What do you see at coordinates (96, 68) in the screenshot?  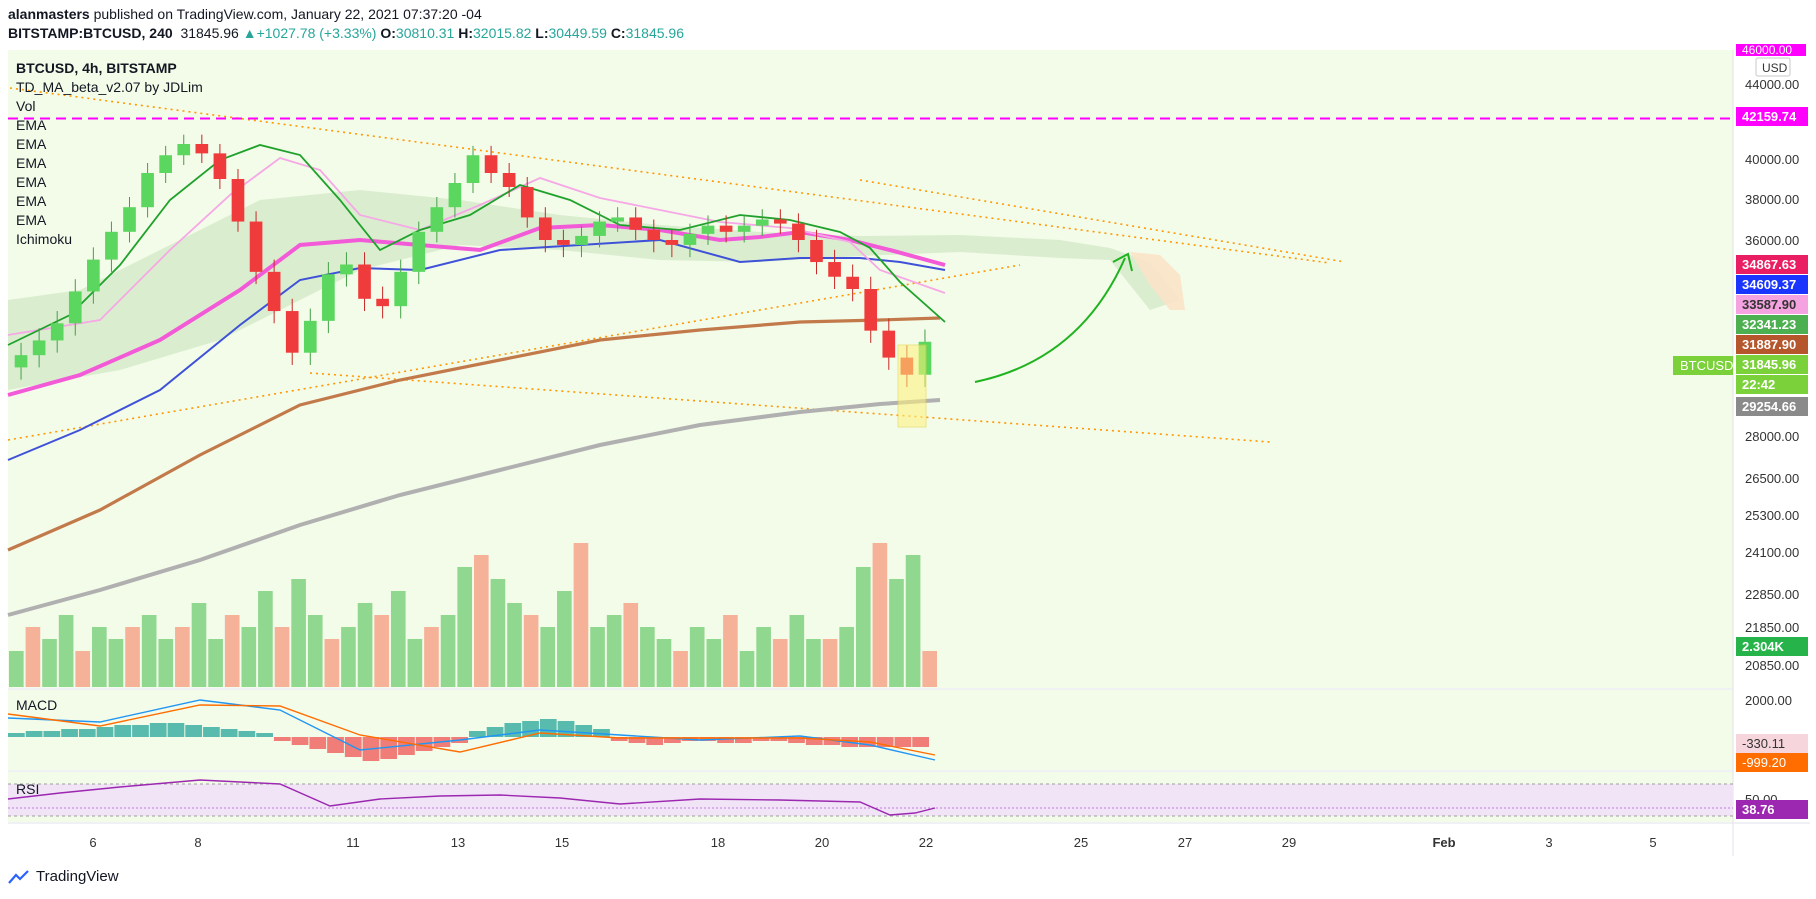 I see `legend-title: BTCUSD, 4h, BITSTAMP` at bounding box center [96, 68].